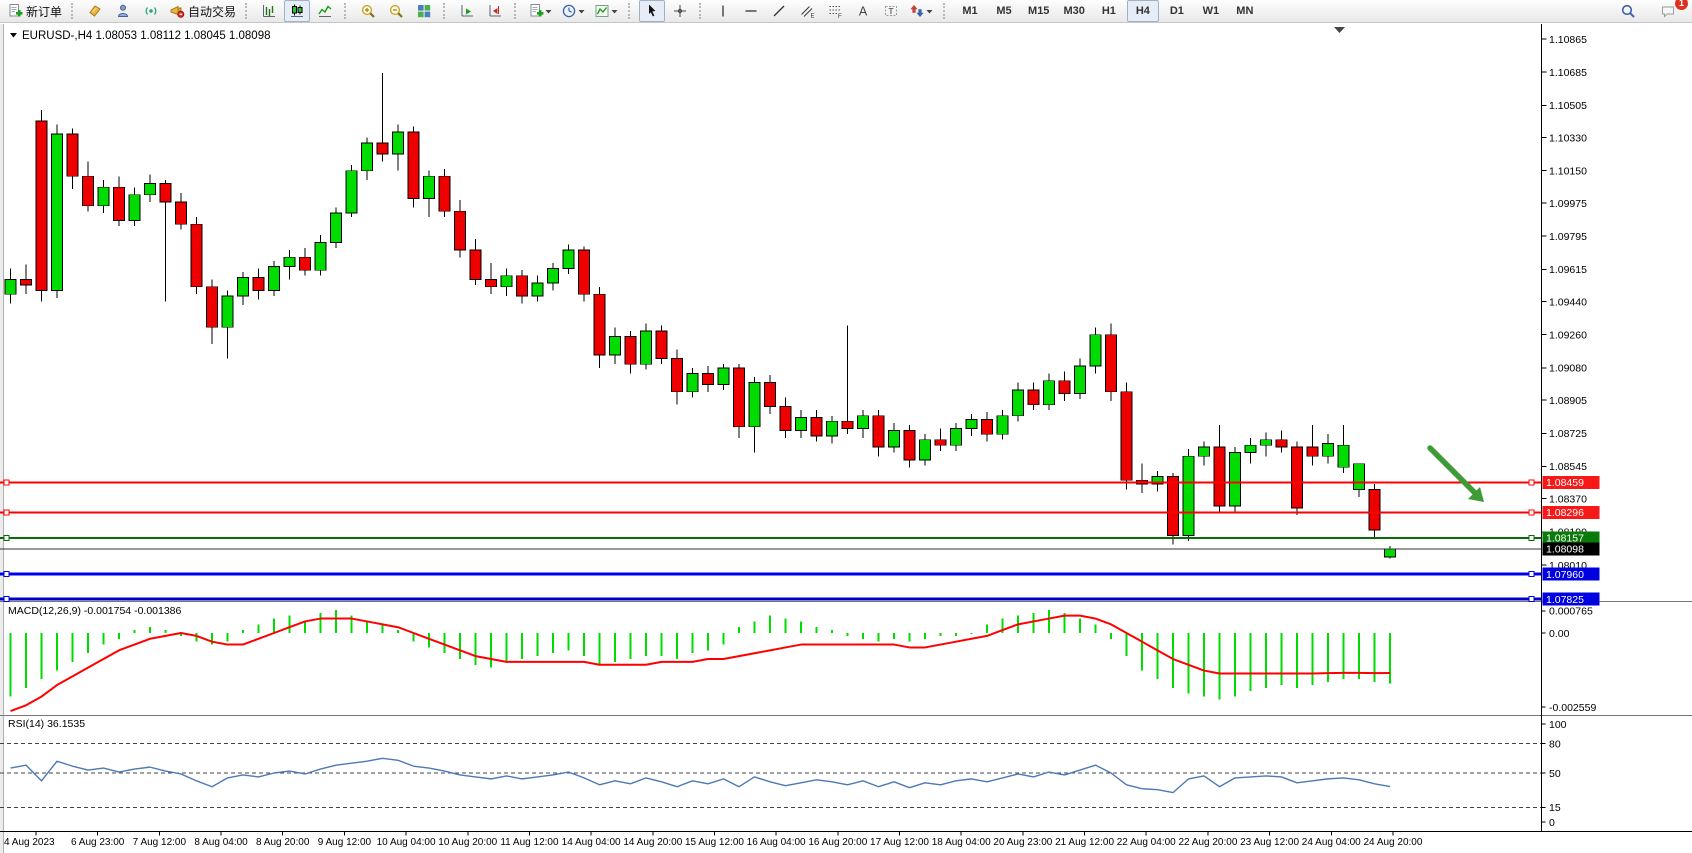  What do you see at coordinates (221, 842) in the screenshot?
I see `time-tick-label: 8 Aug 04:00` at bounding box center [221, 842].